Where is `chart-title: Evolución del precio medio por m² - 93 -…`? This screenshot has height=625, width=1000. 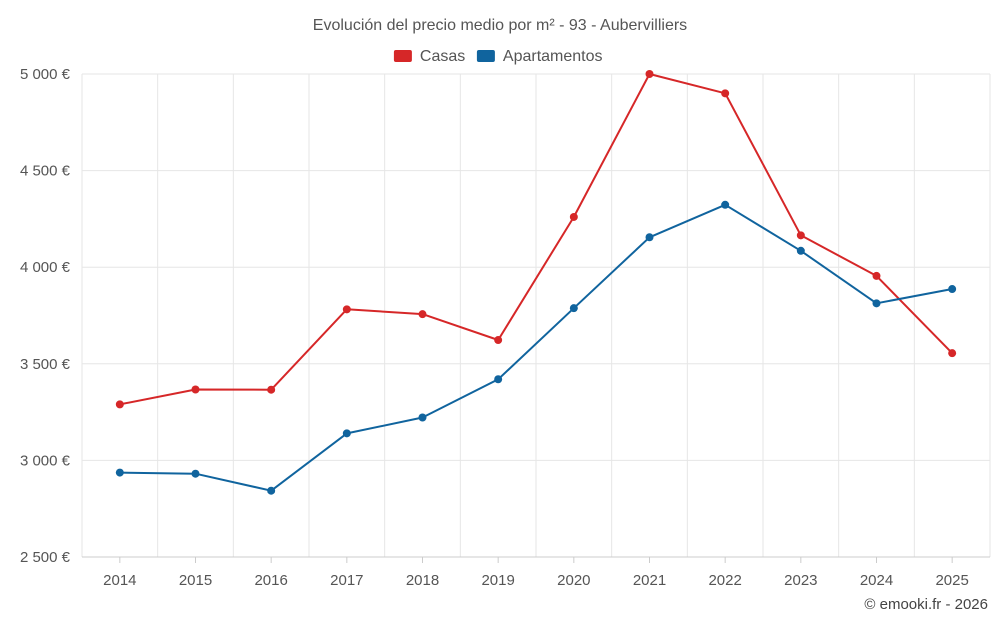
chart-title: Evolución del precio medio por m² - 93 -… is located at coordinates (500, 25).